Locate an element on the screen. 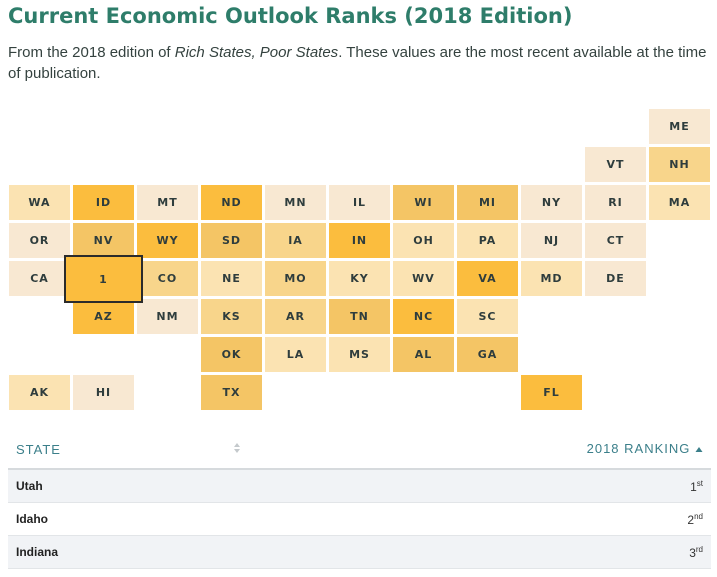  state-tile-ga: GA is located at coordinates (487, 354).